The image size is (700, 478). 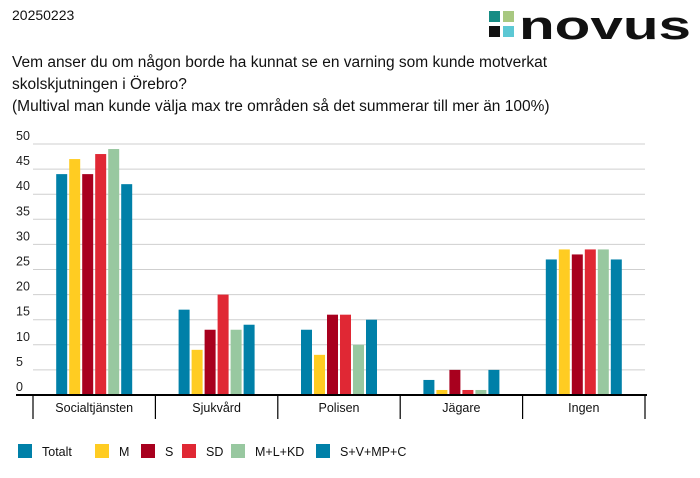 I want to click on bar-M+L+KD-Sjukvård, so click(x=236, y=362).